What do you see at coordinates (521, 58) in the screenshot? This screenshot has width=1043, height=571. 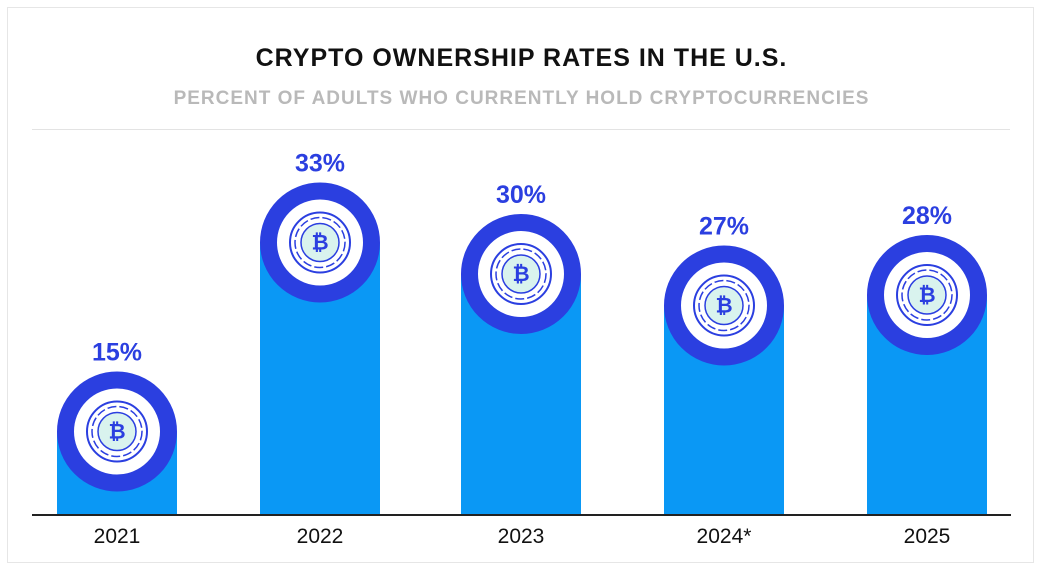 I see `chart-title: CRYPTO OWNERSHIP RATES IN THE U.S.` at bounding box center [521, 58].